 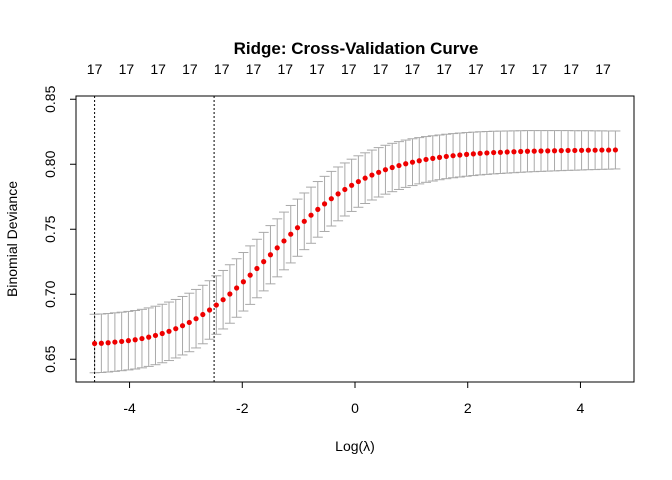 I want to click on x-tick-label: 2, so click(x=468, y=408).